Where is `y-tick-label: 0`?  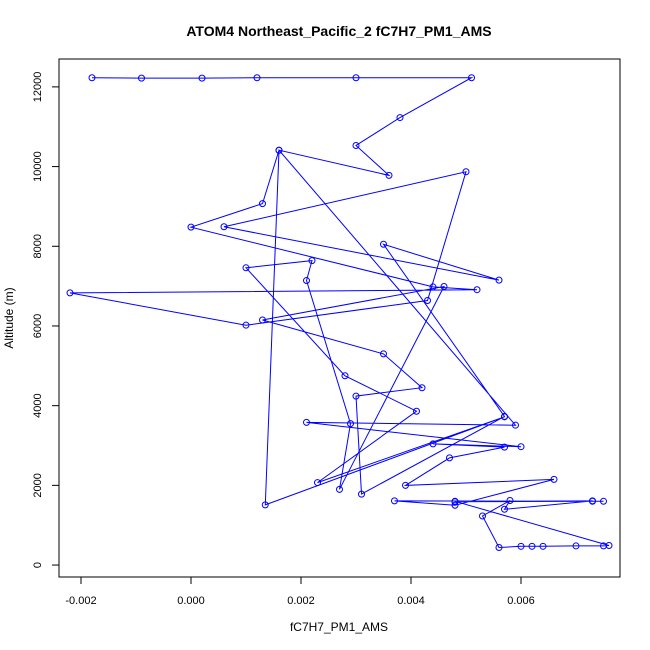 y-tick-label: 0 is located at coordinates (38, 565).